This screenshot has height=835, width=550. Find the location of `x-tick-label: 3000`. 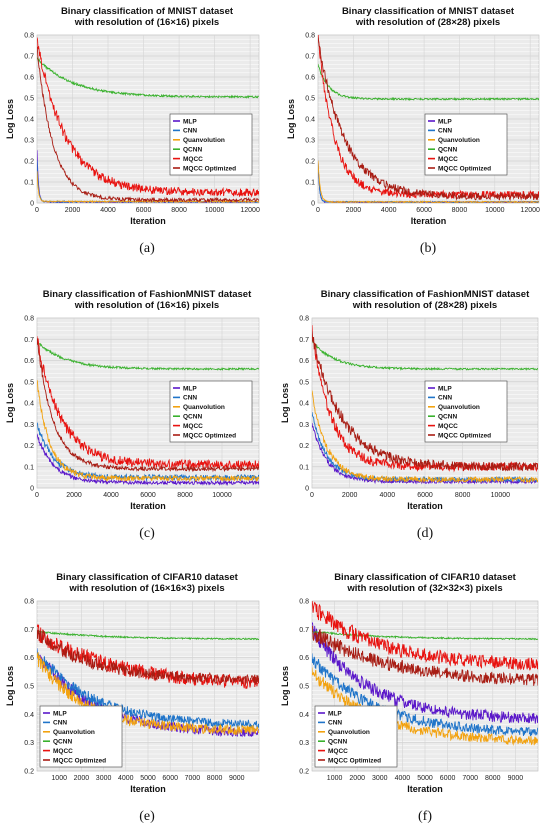

x-tick-label: 3000 is located at coordinates (104, 778).